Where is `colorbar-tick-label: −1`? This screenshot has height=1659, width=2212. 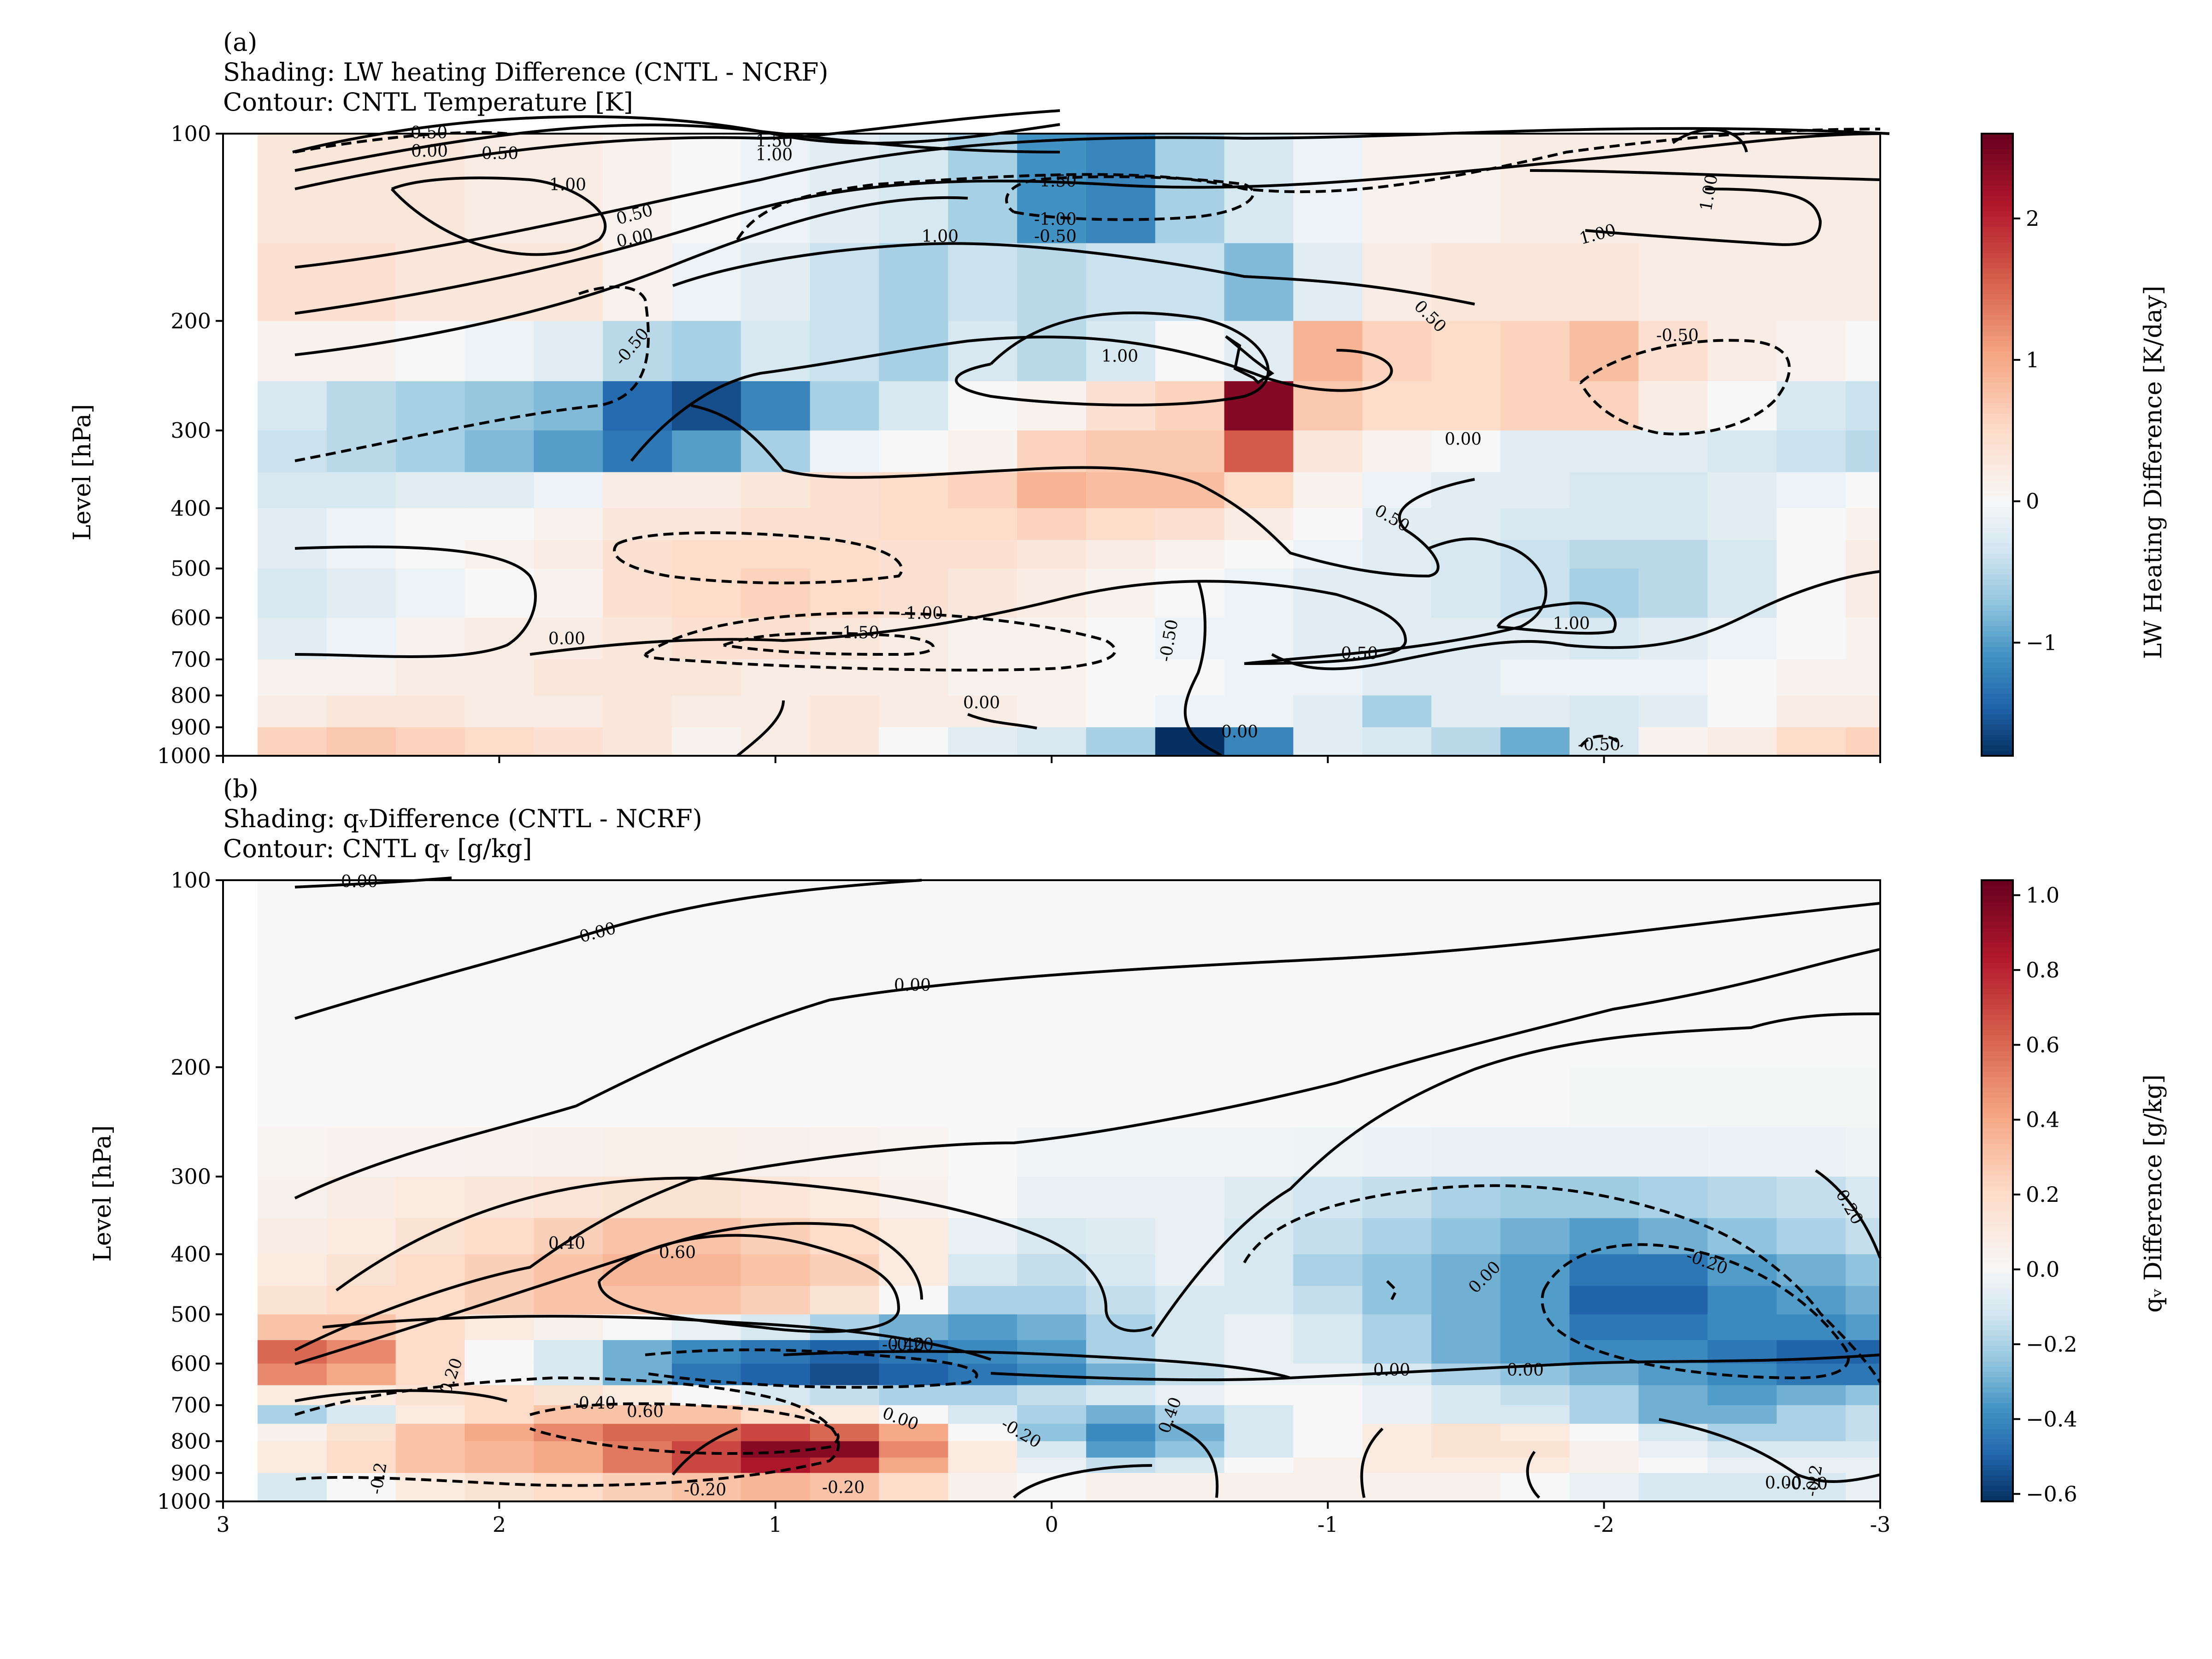
colorbar-tick-label: −1 is located at coordinates (2041, 642).